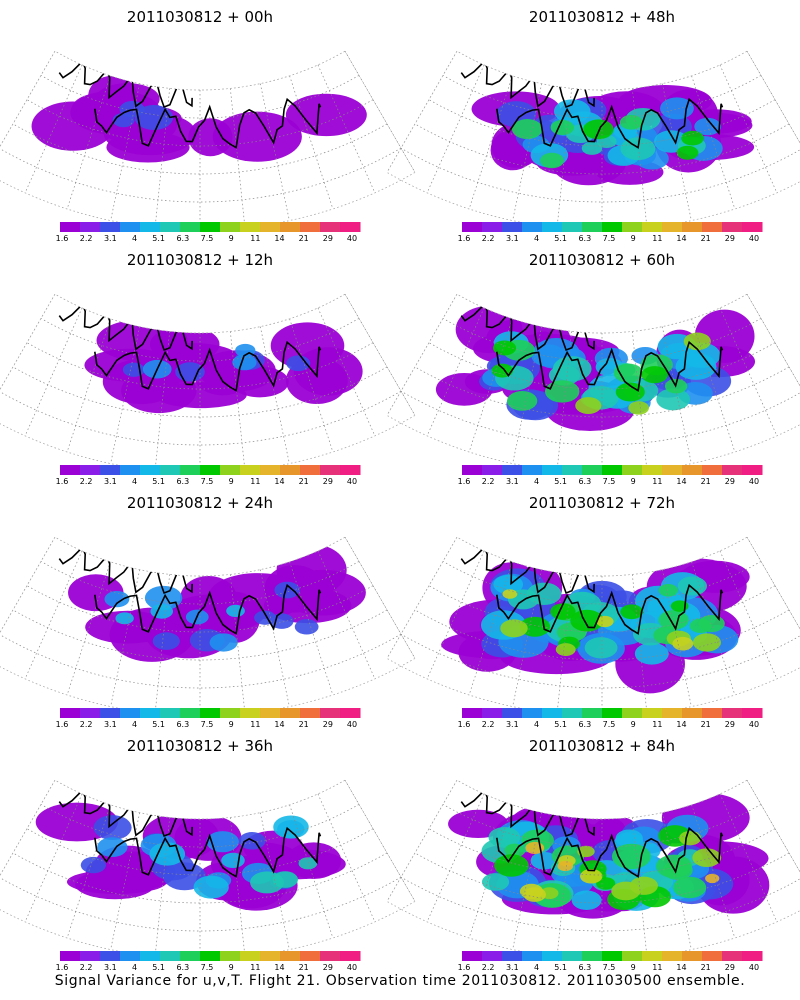 The image size is (800, 1000). What do you see at coordinates (488, 481) in the screenshot?
I see `colorbar-tick-label: 2.2` at bounding box center [488, 481].